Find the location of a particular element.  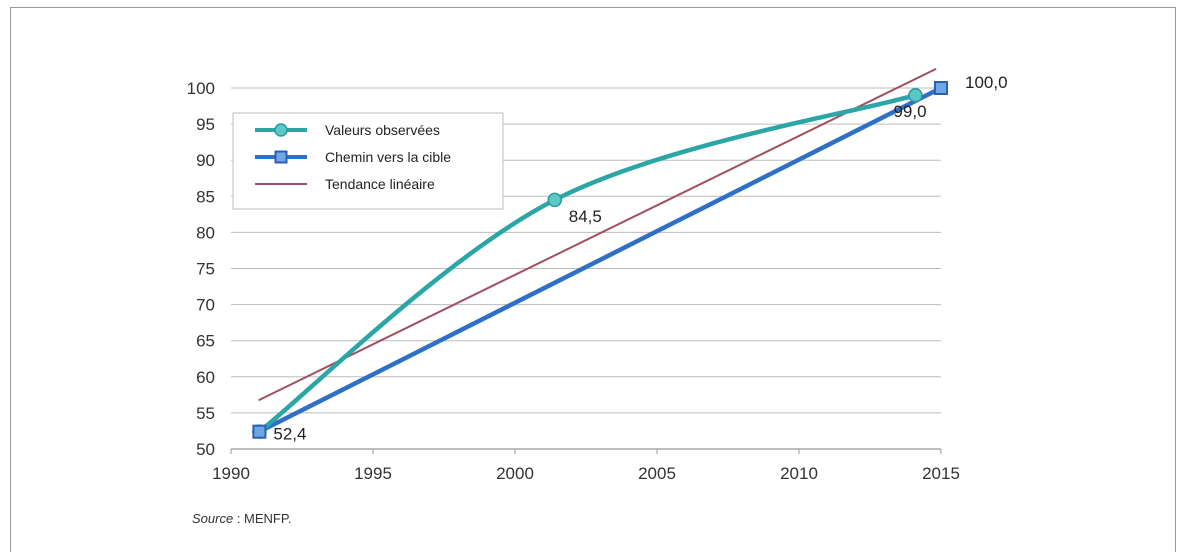

x-tick-label: 2000 is located at coordinates (515, 473).